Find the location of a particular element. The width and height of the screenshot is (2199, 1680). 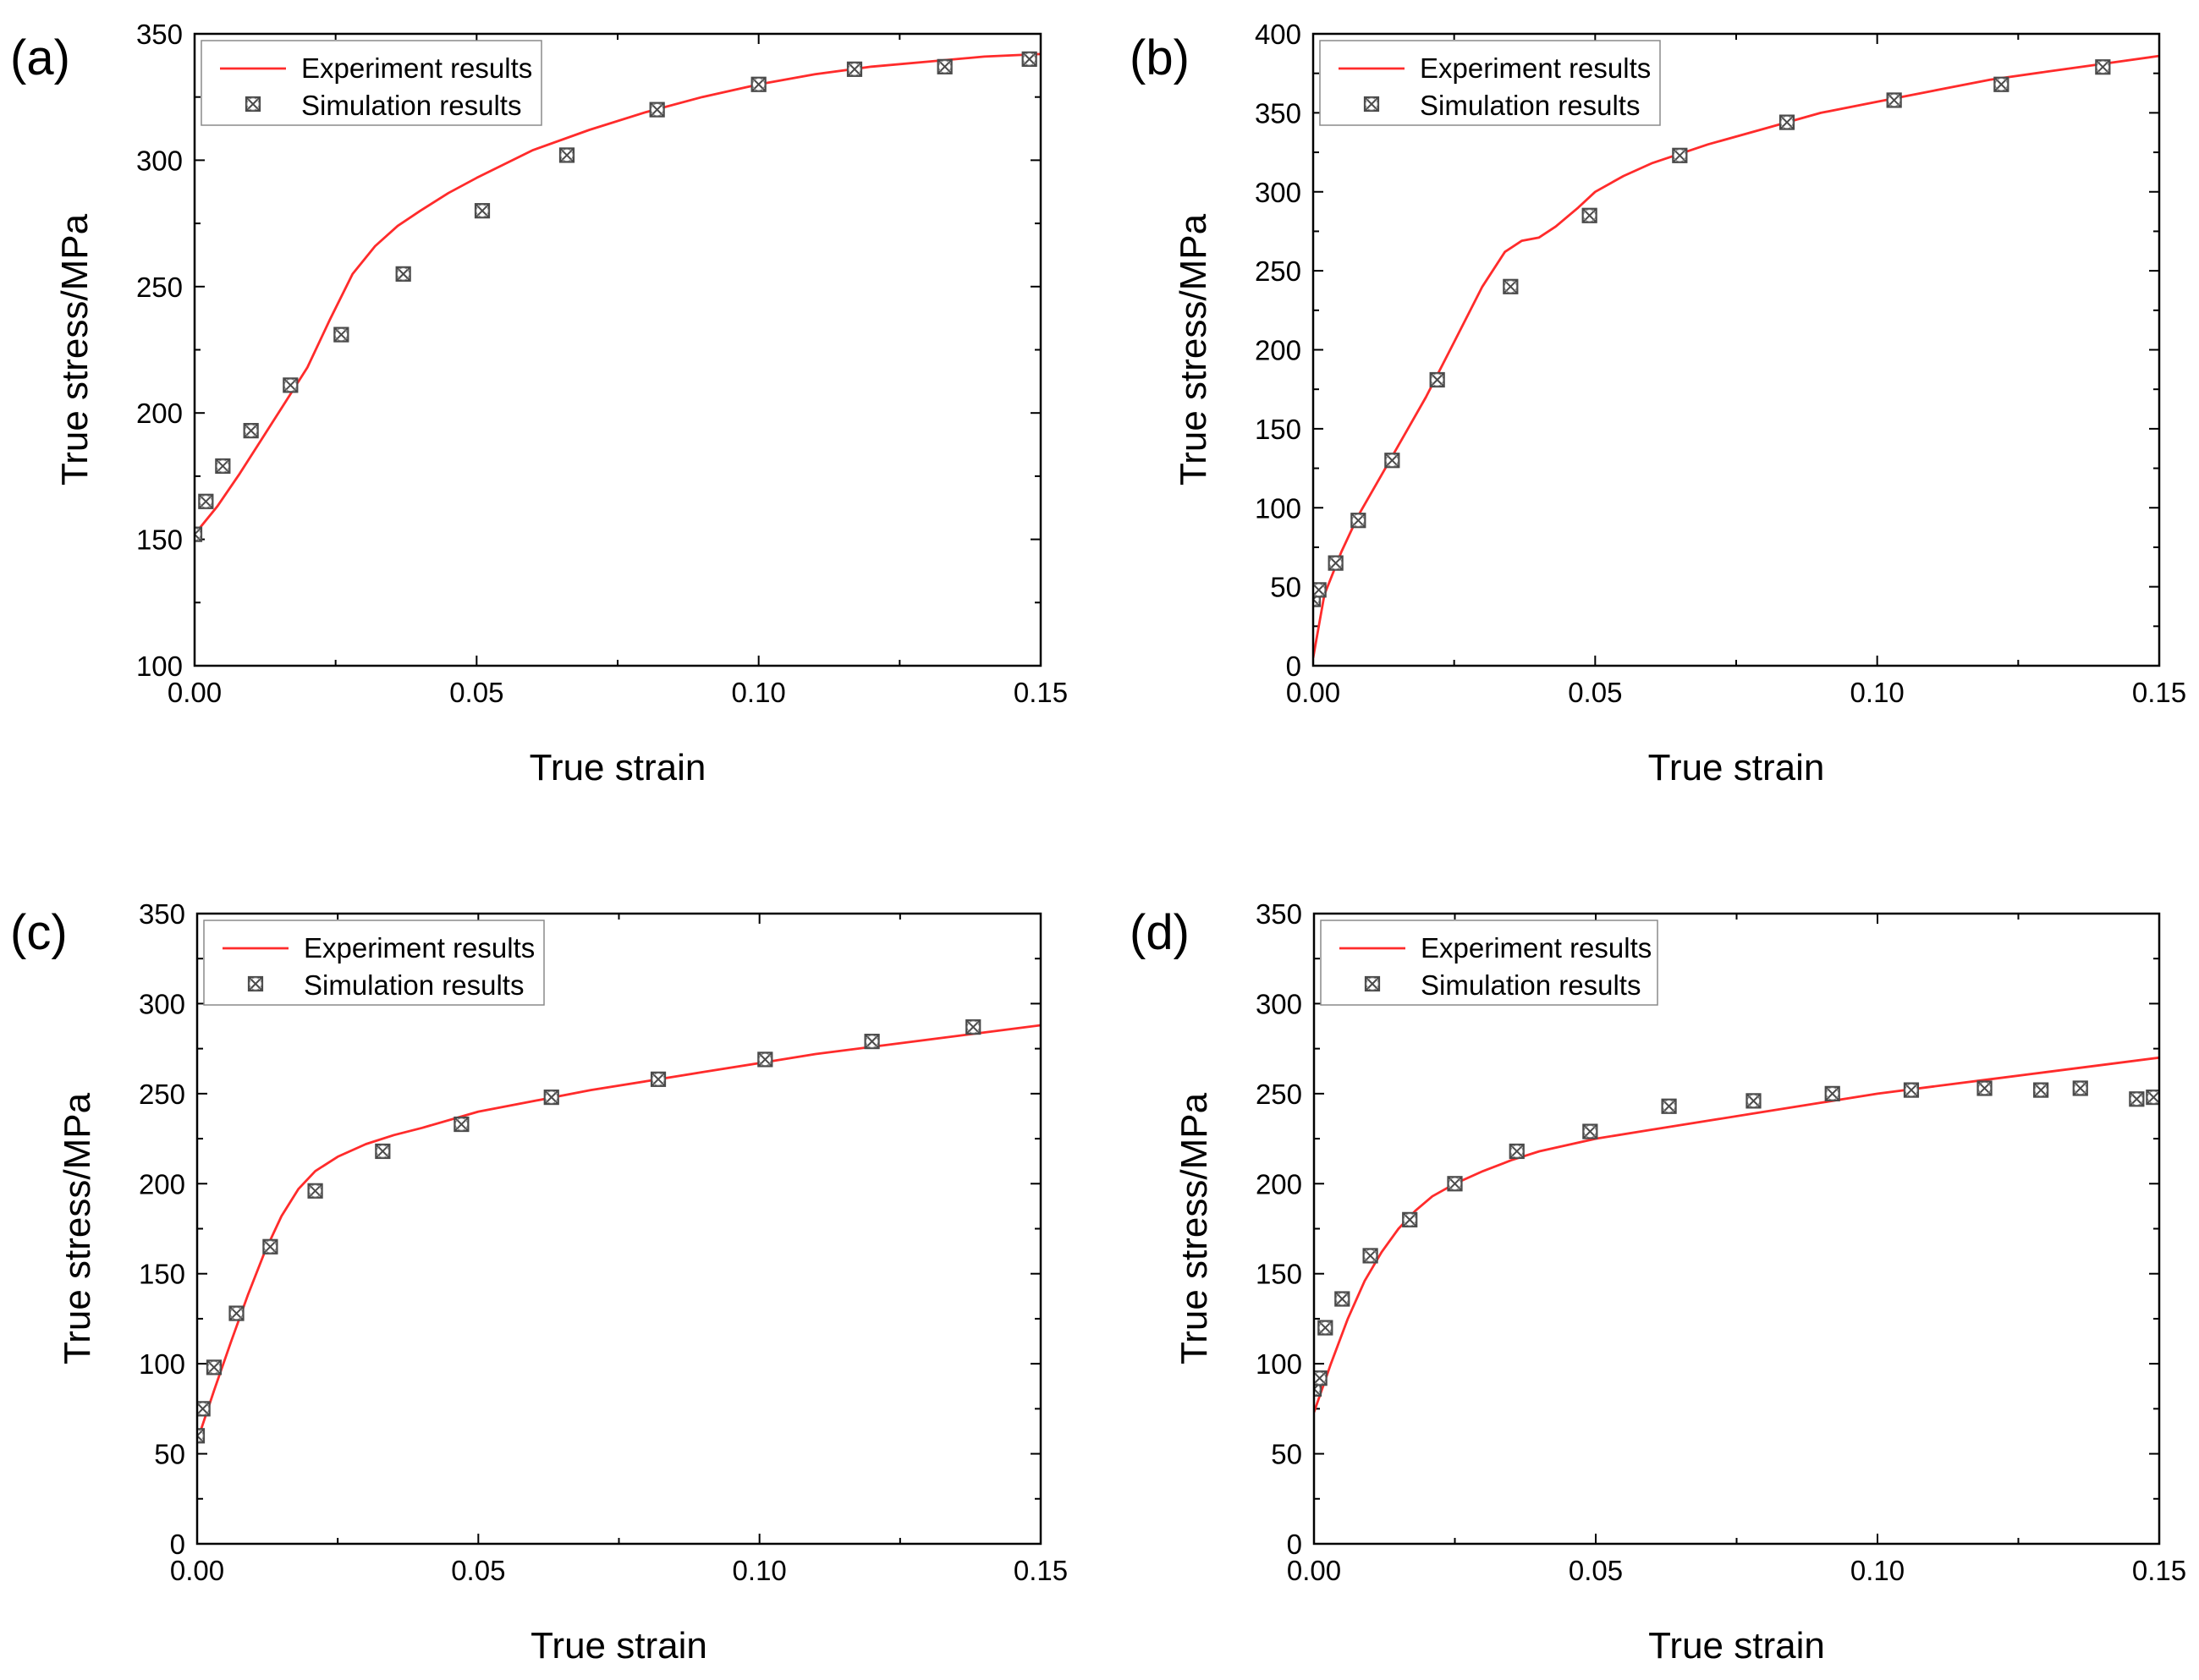

experiment-curve is located at coordinates (1737, 1235).